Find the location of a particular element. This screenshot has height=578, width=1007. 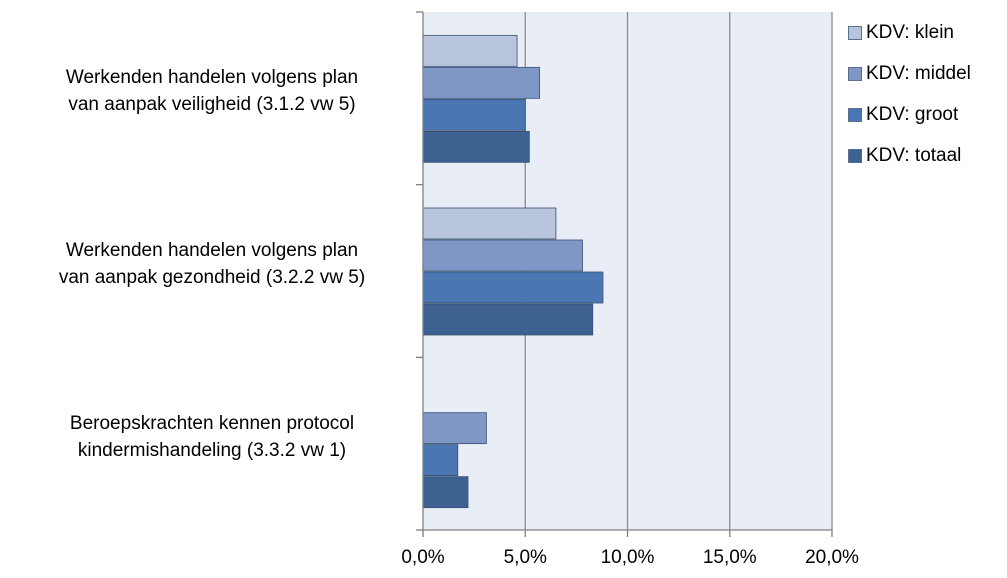

legend-item: KDV: groot is located at coordinates (909, 115).